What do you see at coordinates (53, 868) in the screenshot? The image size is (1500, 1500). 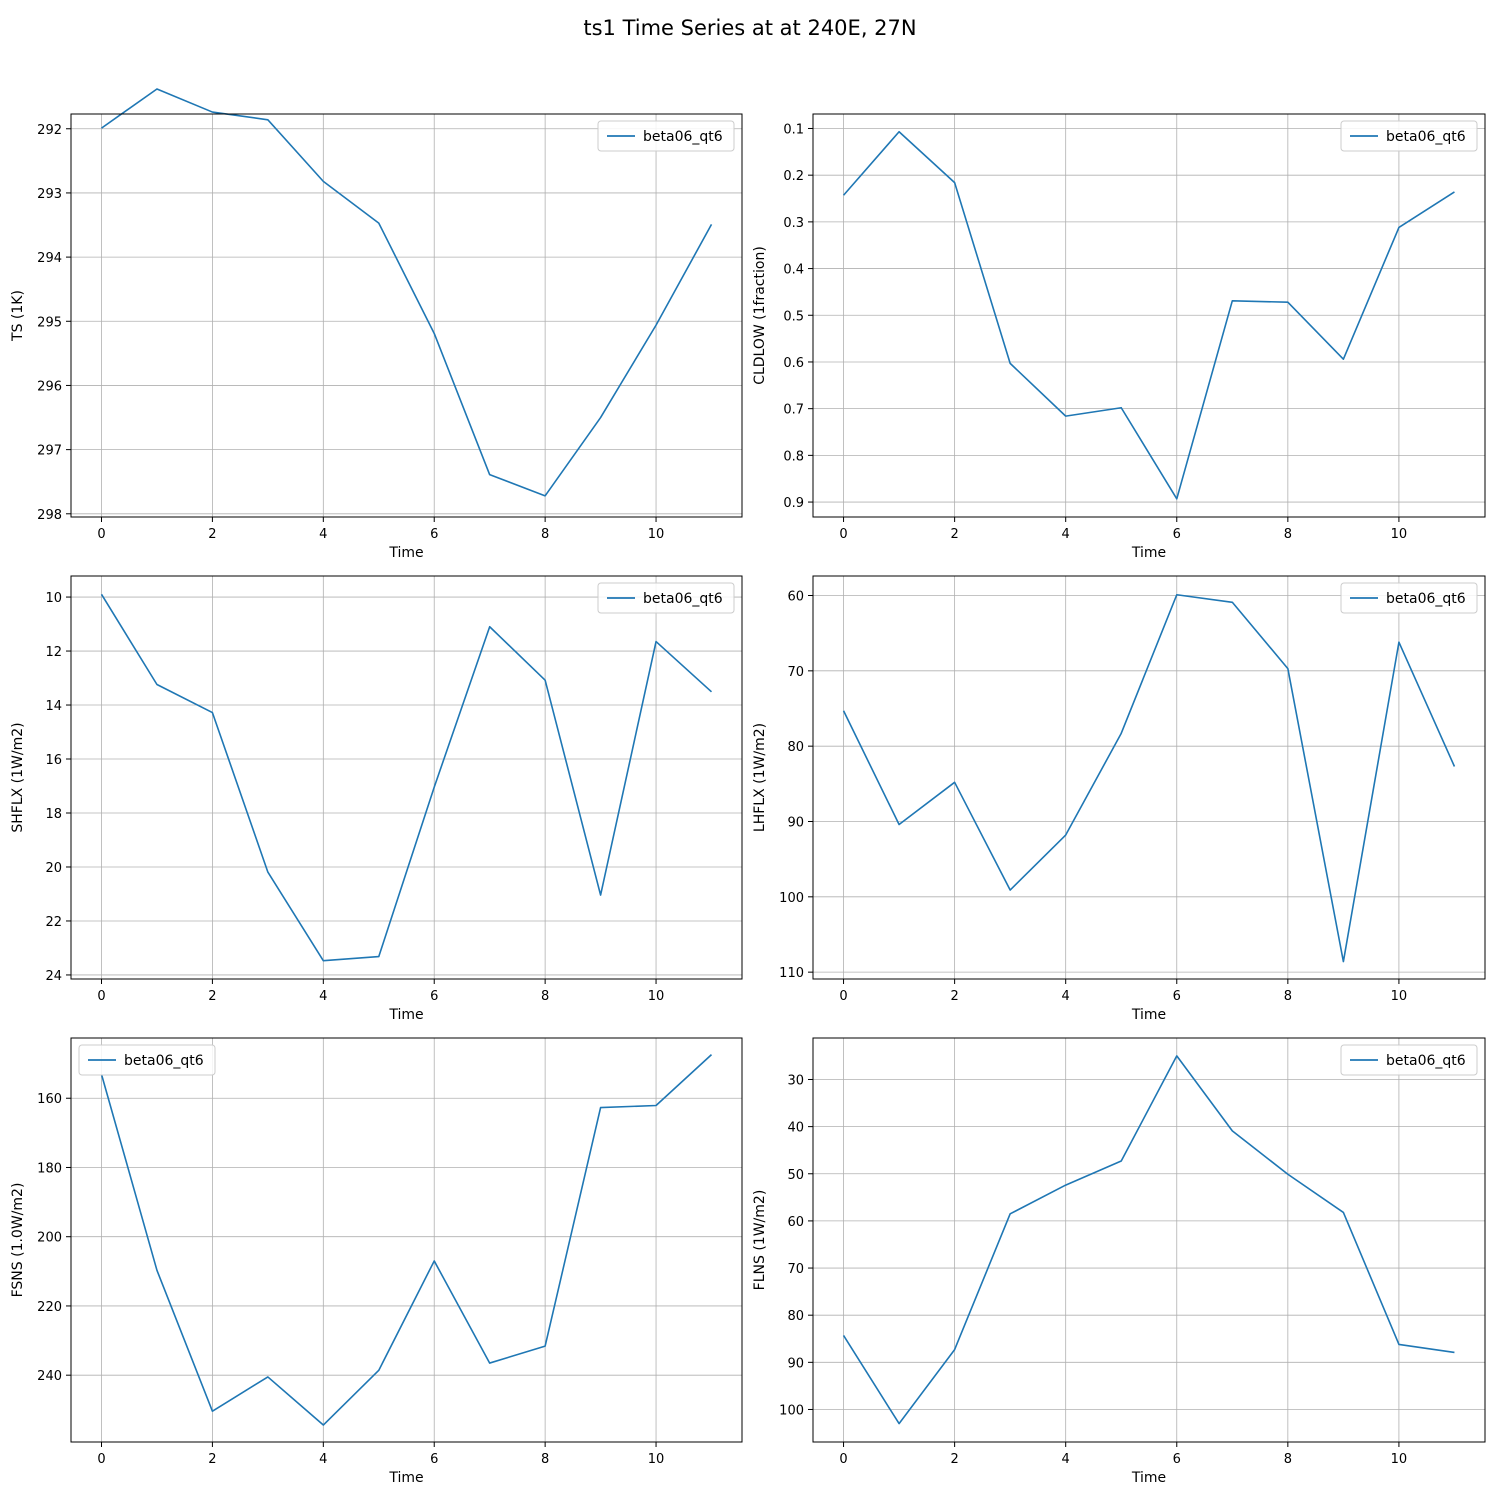 I see `y-tick-label: 20` at bounding box center [53, 868].